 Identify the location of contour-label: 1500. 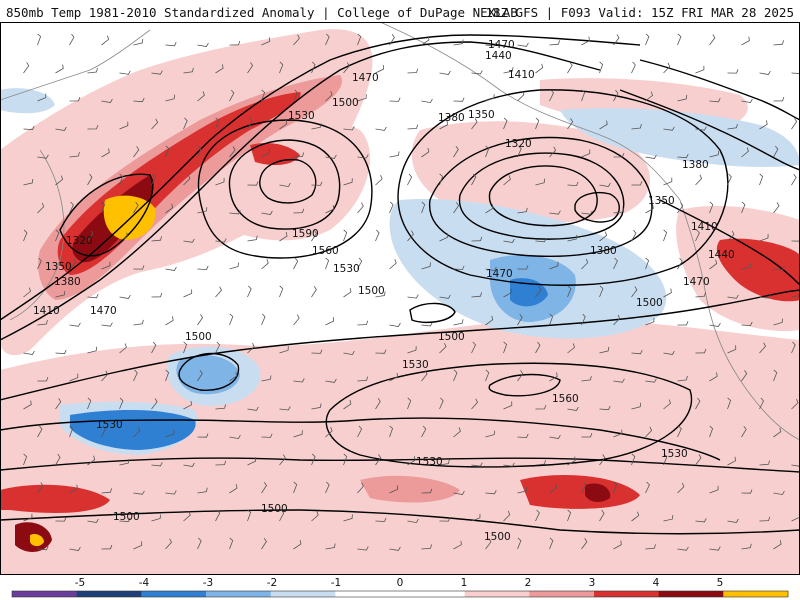
(126, 517).